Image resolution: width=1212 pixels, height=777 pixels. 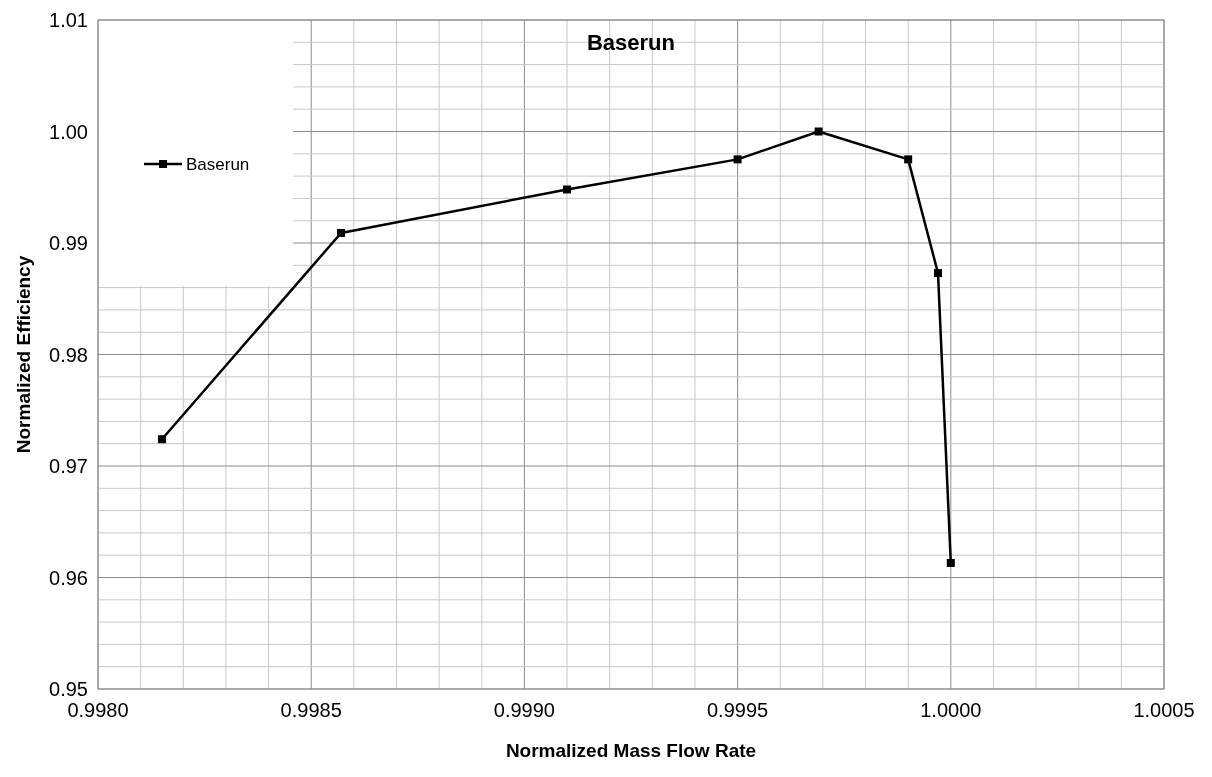 What do you see at coordinates (951, 710) in the screenshot?
I see `x-tick-label: 1.0000` at bounding box center [951, 710].